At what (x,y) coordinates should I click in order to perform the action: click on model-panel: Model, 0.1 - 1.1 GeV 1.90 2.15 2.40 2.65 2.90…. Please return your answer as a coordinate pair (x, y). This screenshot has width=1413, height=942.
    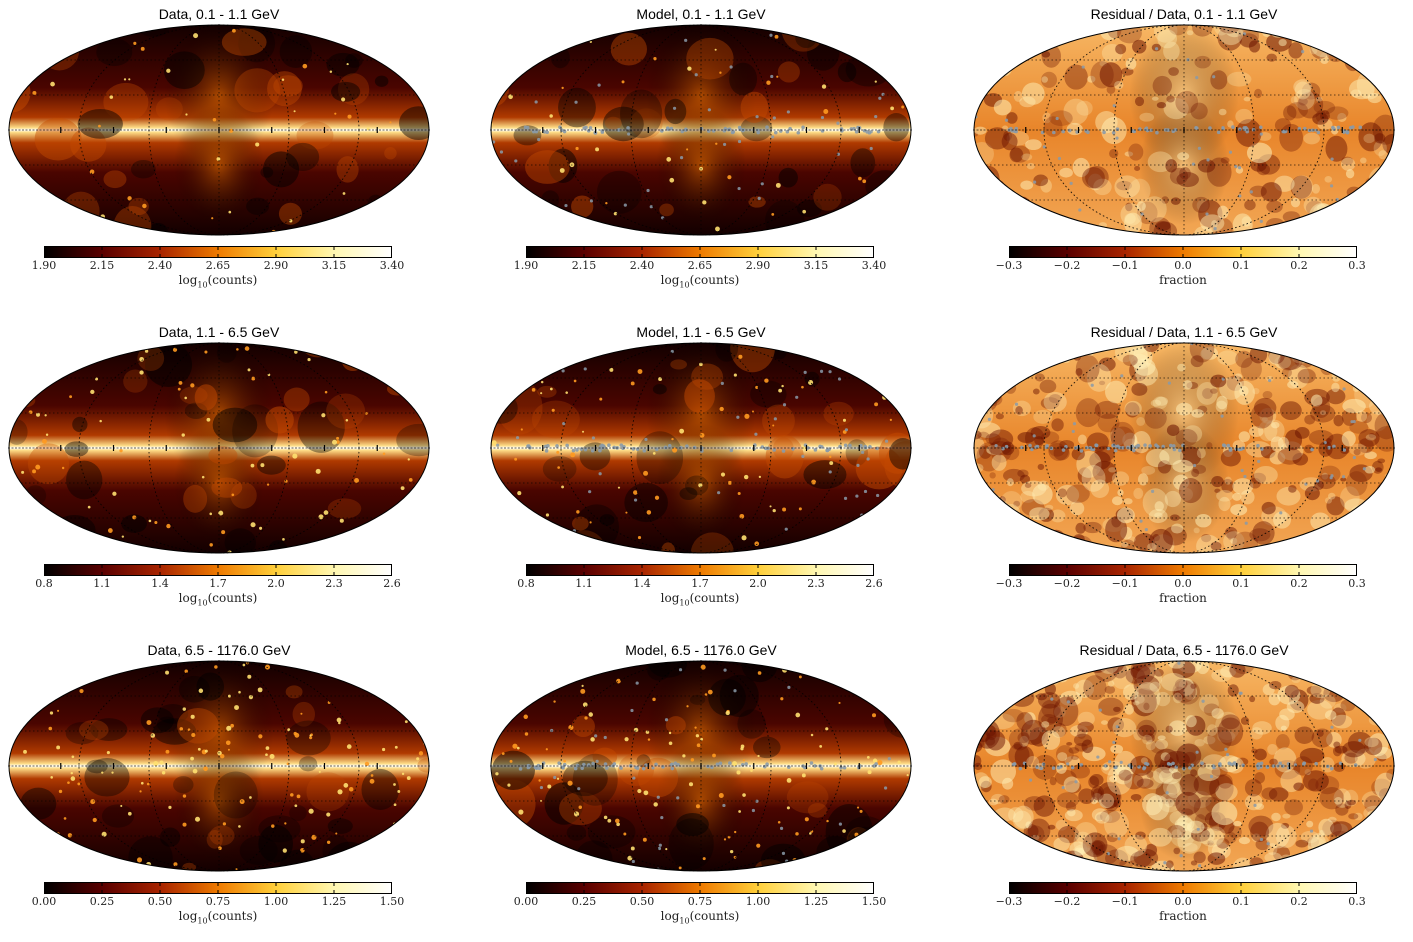
    Looking at the image, I should click on (725, 156).